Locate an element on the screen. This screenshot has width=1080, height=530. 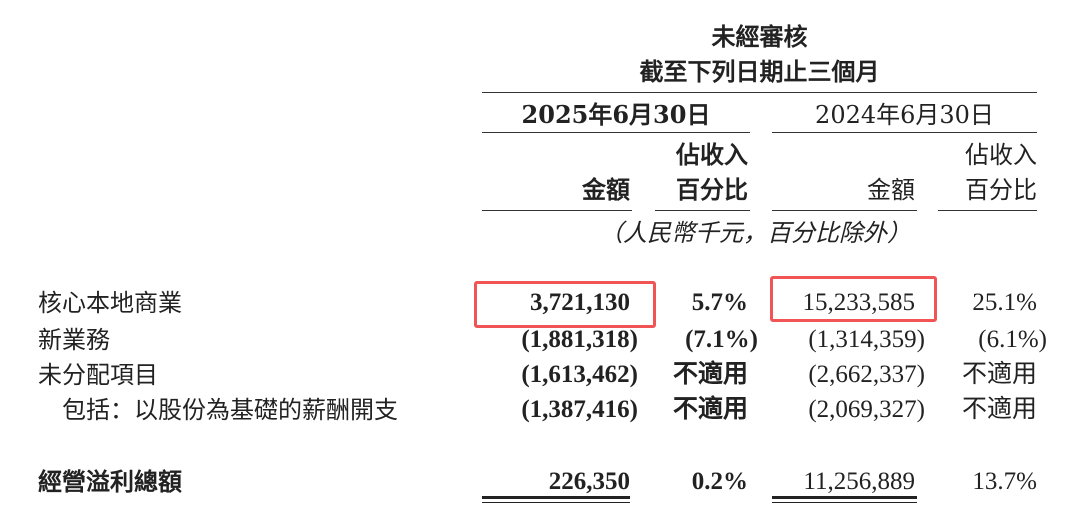
amount-header-2025: 金額 is located at coordinates (606, 189).